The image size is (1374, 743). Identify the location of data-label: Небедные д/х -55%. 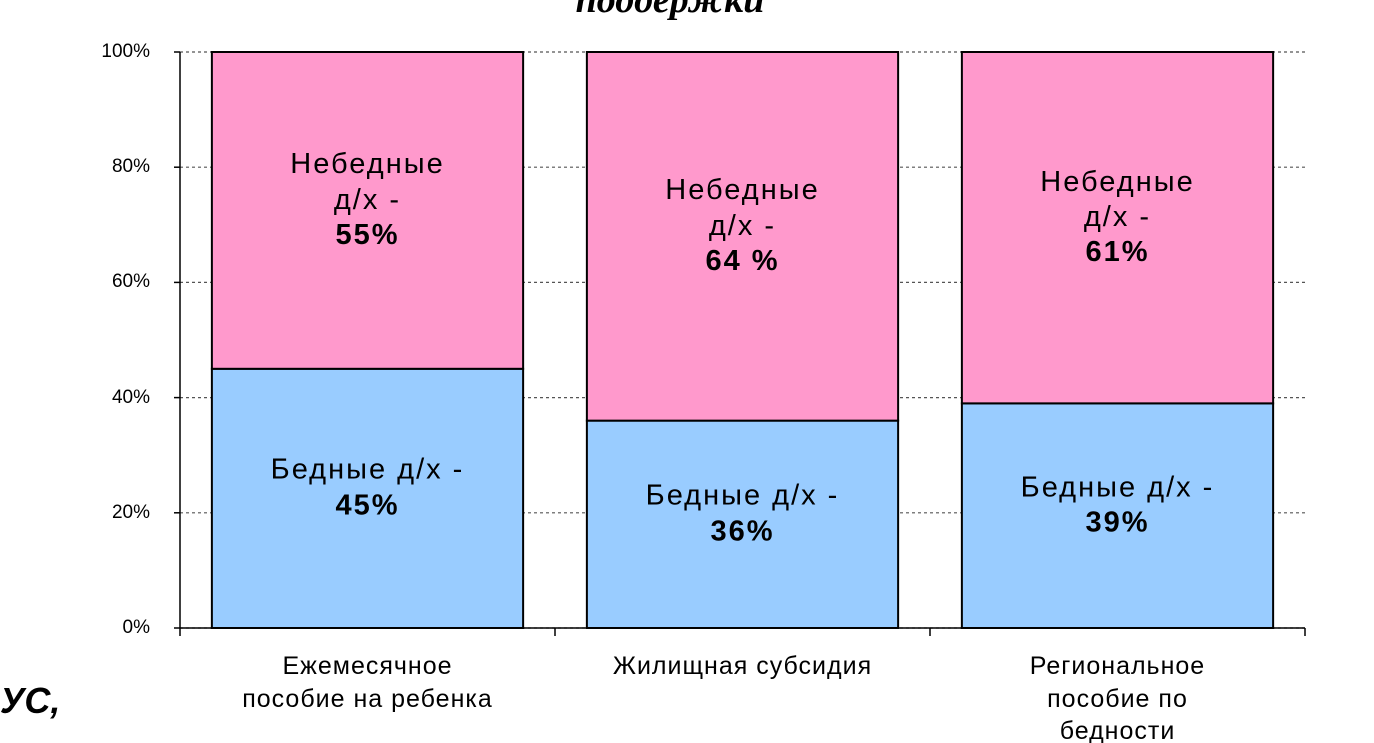
(367, 200).